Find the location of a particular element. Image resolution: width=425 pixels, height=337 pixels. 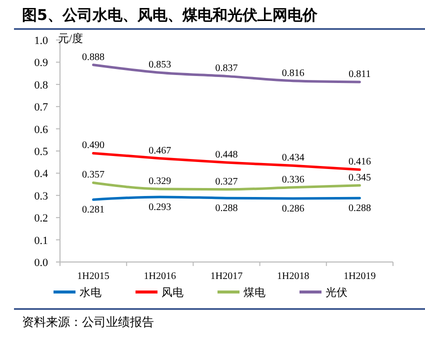

y-tick-label: 1.0 is located at coordinates (41, 41).